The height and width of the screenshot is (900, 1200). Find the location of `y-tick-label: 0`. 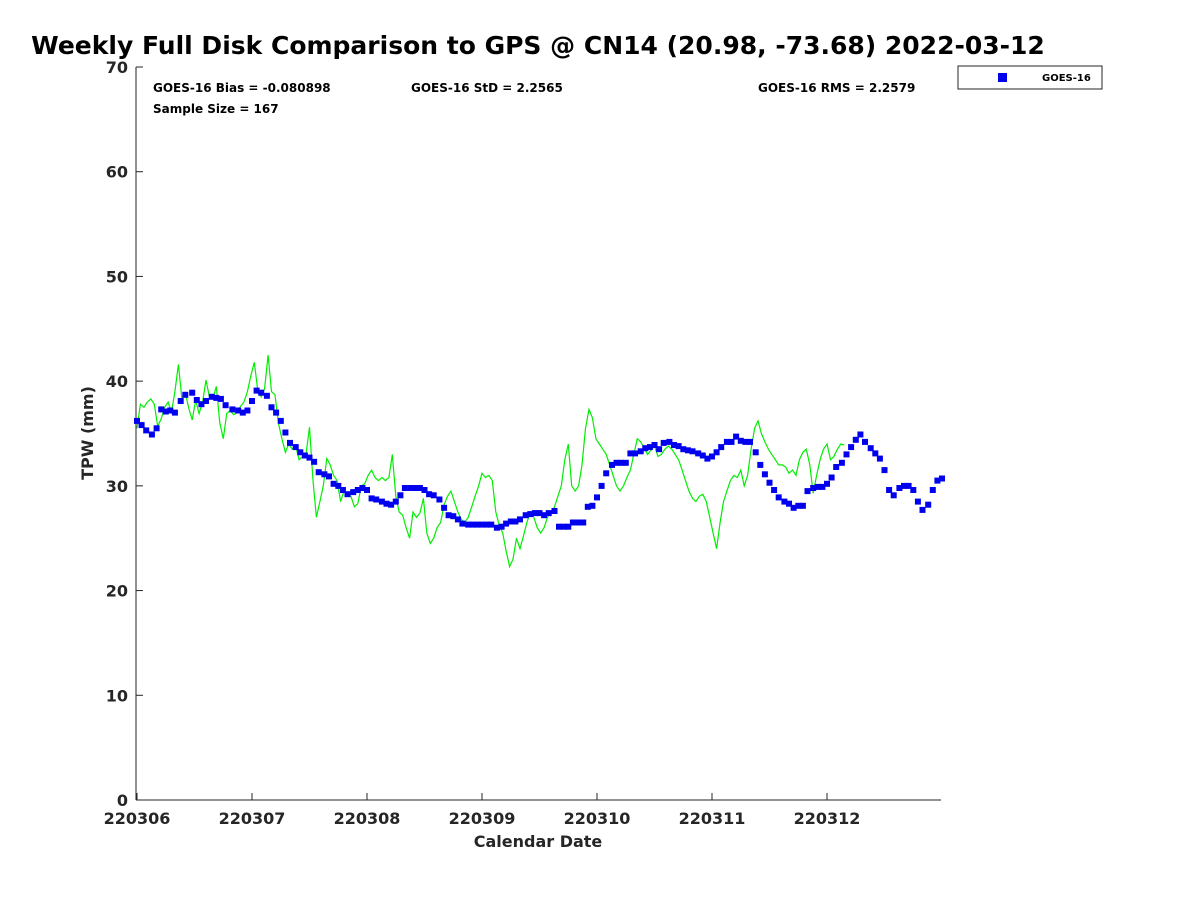

y-tick-label: 0 is located at coordinates (122, 800).